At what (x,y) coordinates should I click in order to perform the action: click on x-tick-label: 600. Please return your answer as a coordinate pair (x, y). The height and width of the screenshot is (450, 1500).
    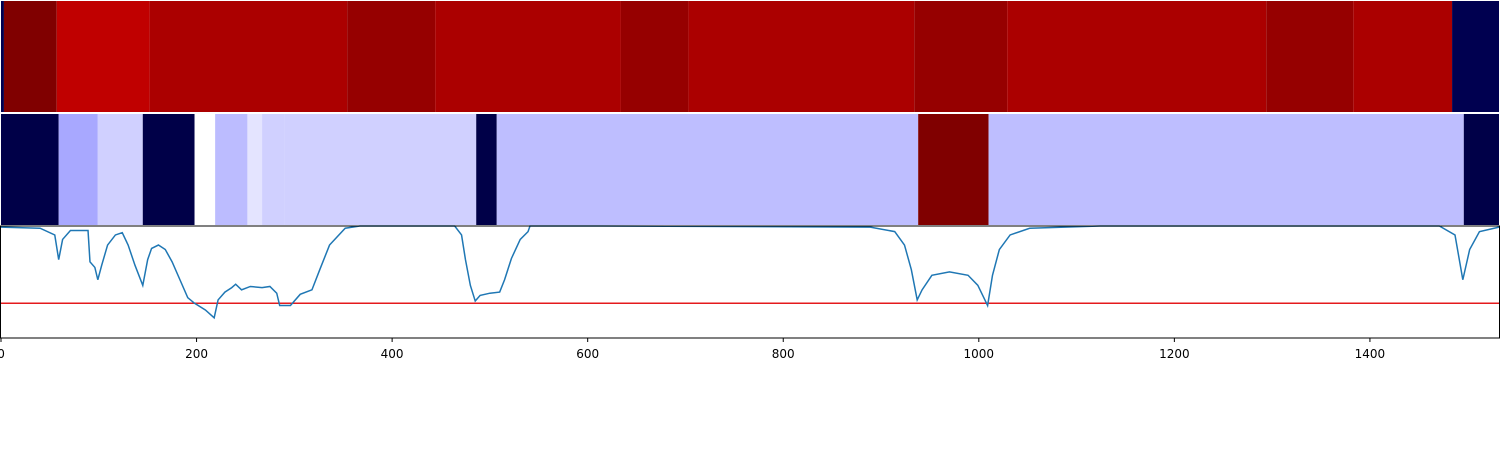
    Looking at the image, I should click on (587, 354).